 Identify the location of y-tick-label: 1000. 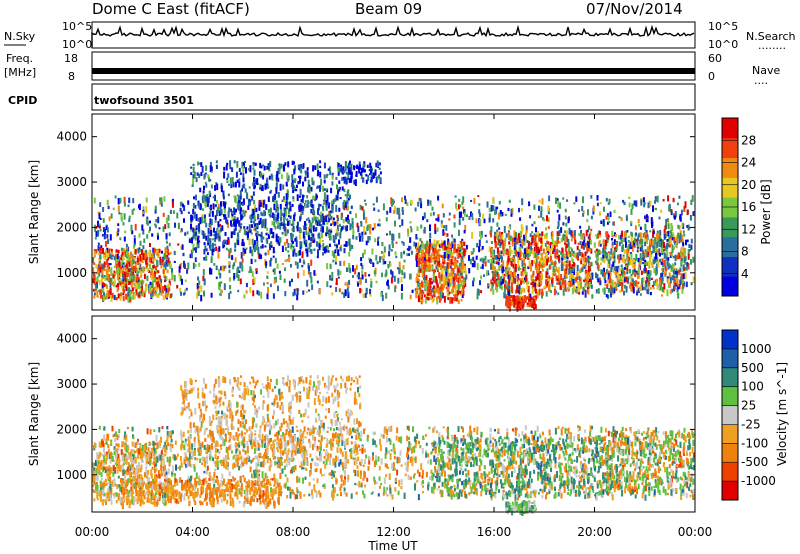
(71, 273).